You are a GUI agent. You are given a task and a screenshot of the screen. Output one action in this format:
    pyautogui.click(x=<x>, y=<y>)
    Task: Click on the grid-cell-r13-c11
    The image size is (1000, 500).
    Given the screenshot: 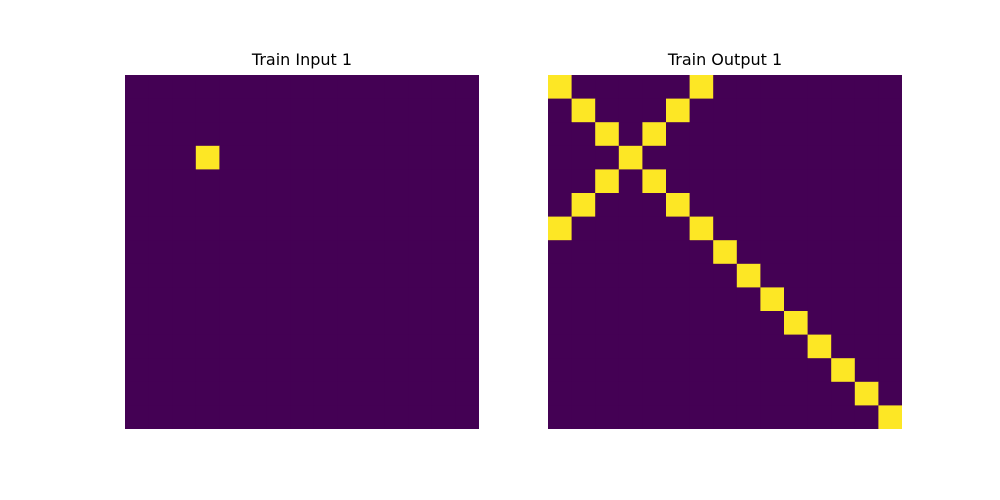 What is the action you would take?
    pyautogui.click(x=819, y=393)
    